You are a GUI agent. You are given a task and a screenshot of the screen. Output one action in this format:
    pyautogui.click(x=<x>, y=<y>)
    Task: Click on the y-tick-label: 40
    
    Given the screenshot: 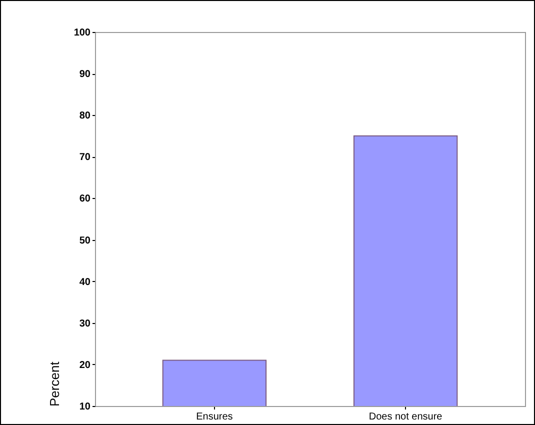 What is the action you would take?
    pyautogui.click(x=85, y=282)
    